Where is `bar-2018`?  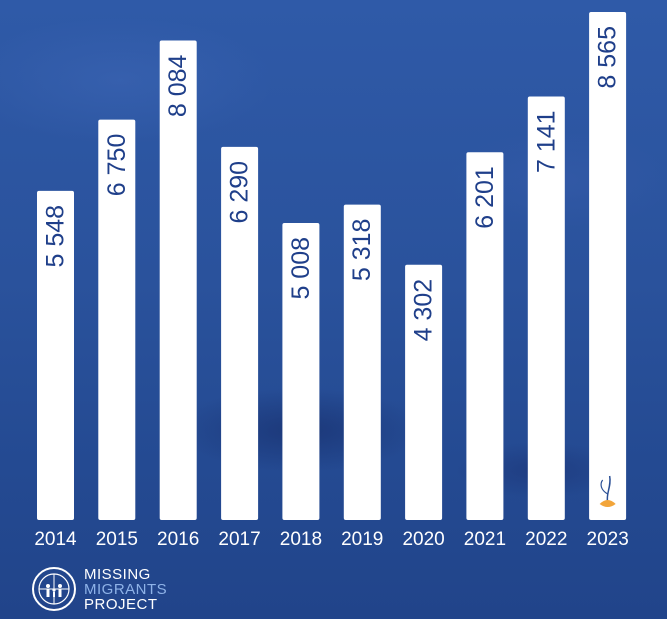
bar-2018 is located at coordinates (301, 371).